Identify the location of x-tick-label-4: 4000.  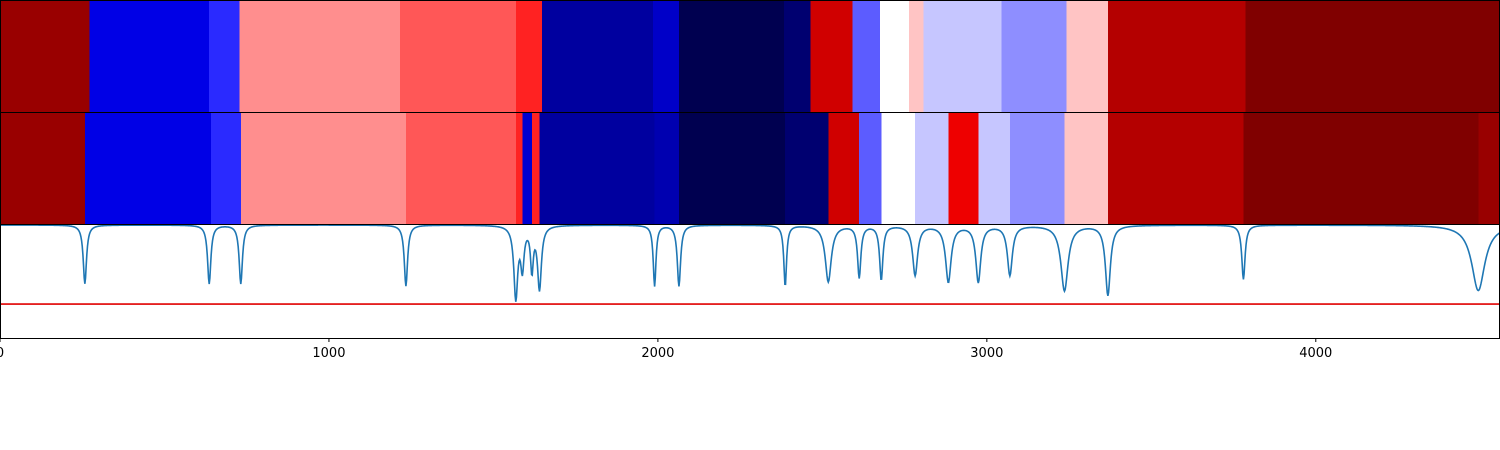
(1315, 353).